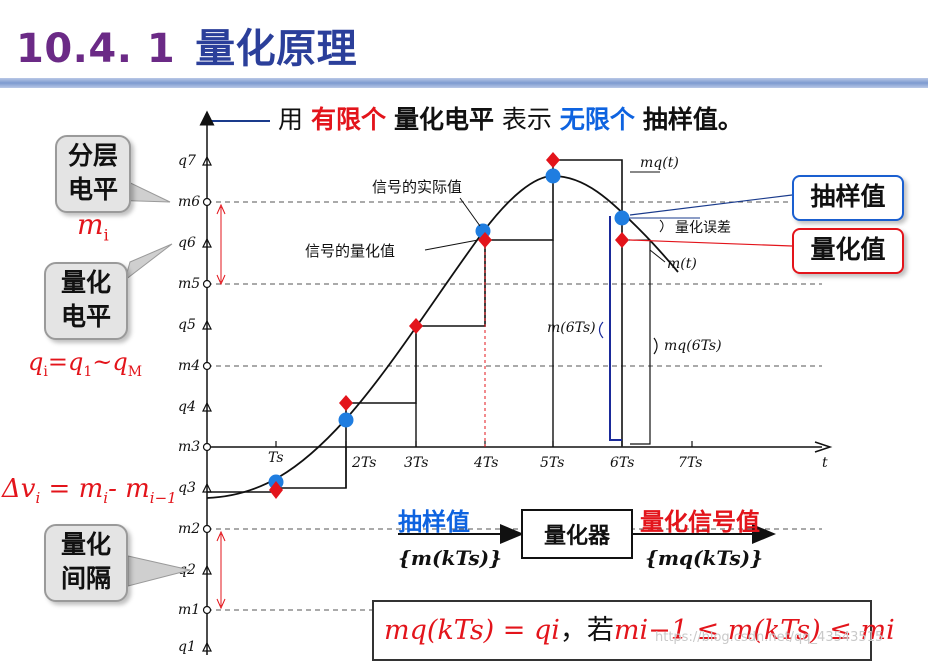 This screenshot has height=661, width=928. What do you see at coordinates (416, 463) in the screenshot?
I see `label-3ts: 3Ts` at bounding box center [416, 463].